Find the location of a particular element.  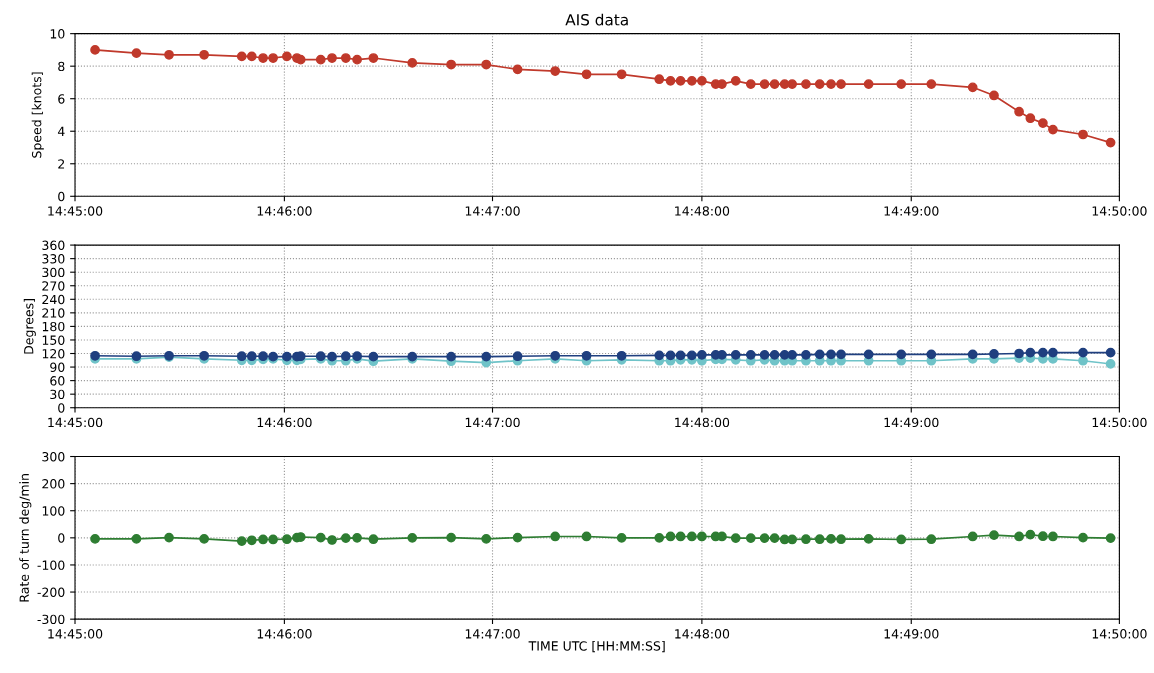

y-tick-label: 360 is located at coordinates (53, 245).